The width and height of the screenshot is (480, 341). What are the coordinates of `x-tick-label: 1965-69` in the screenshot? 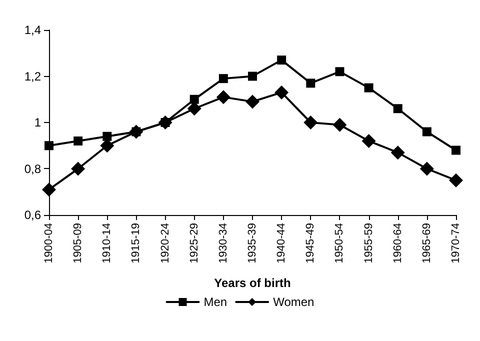 It's located at (426, 243).